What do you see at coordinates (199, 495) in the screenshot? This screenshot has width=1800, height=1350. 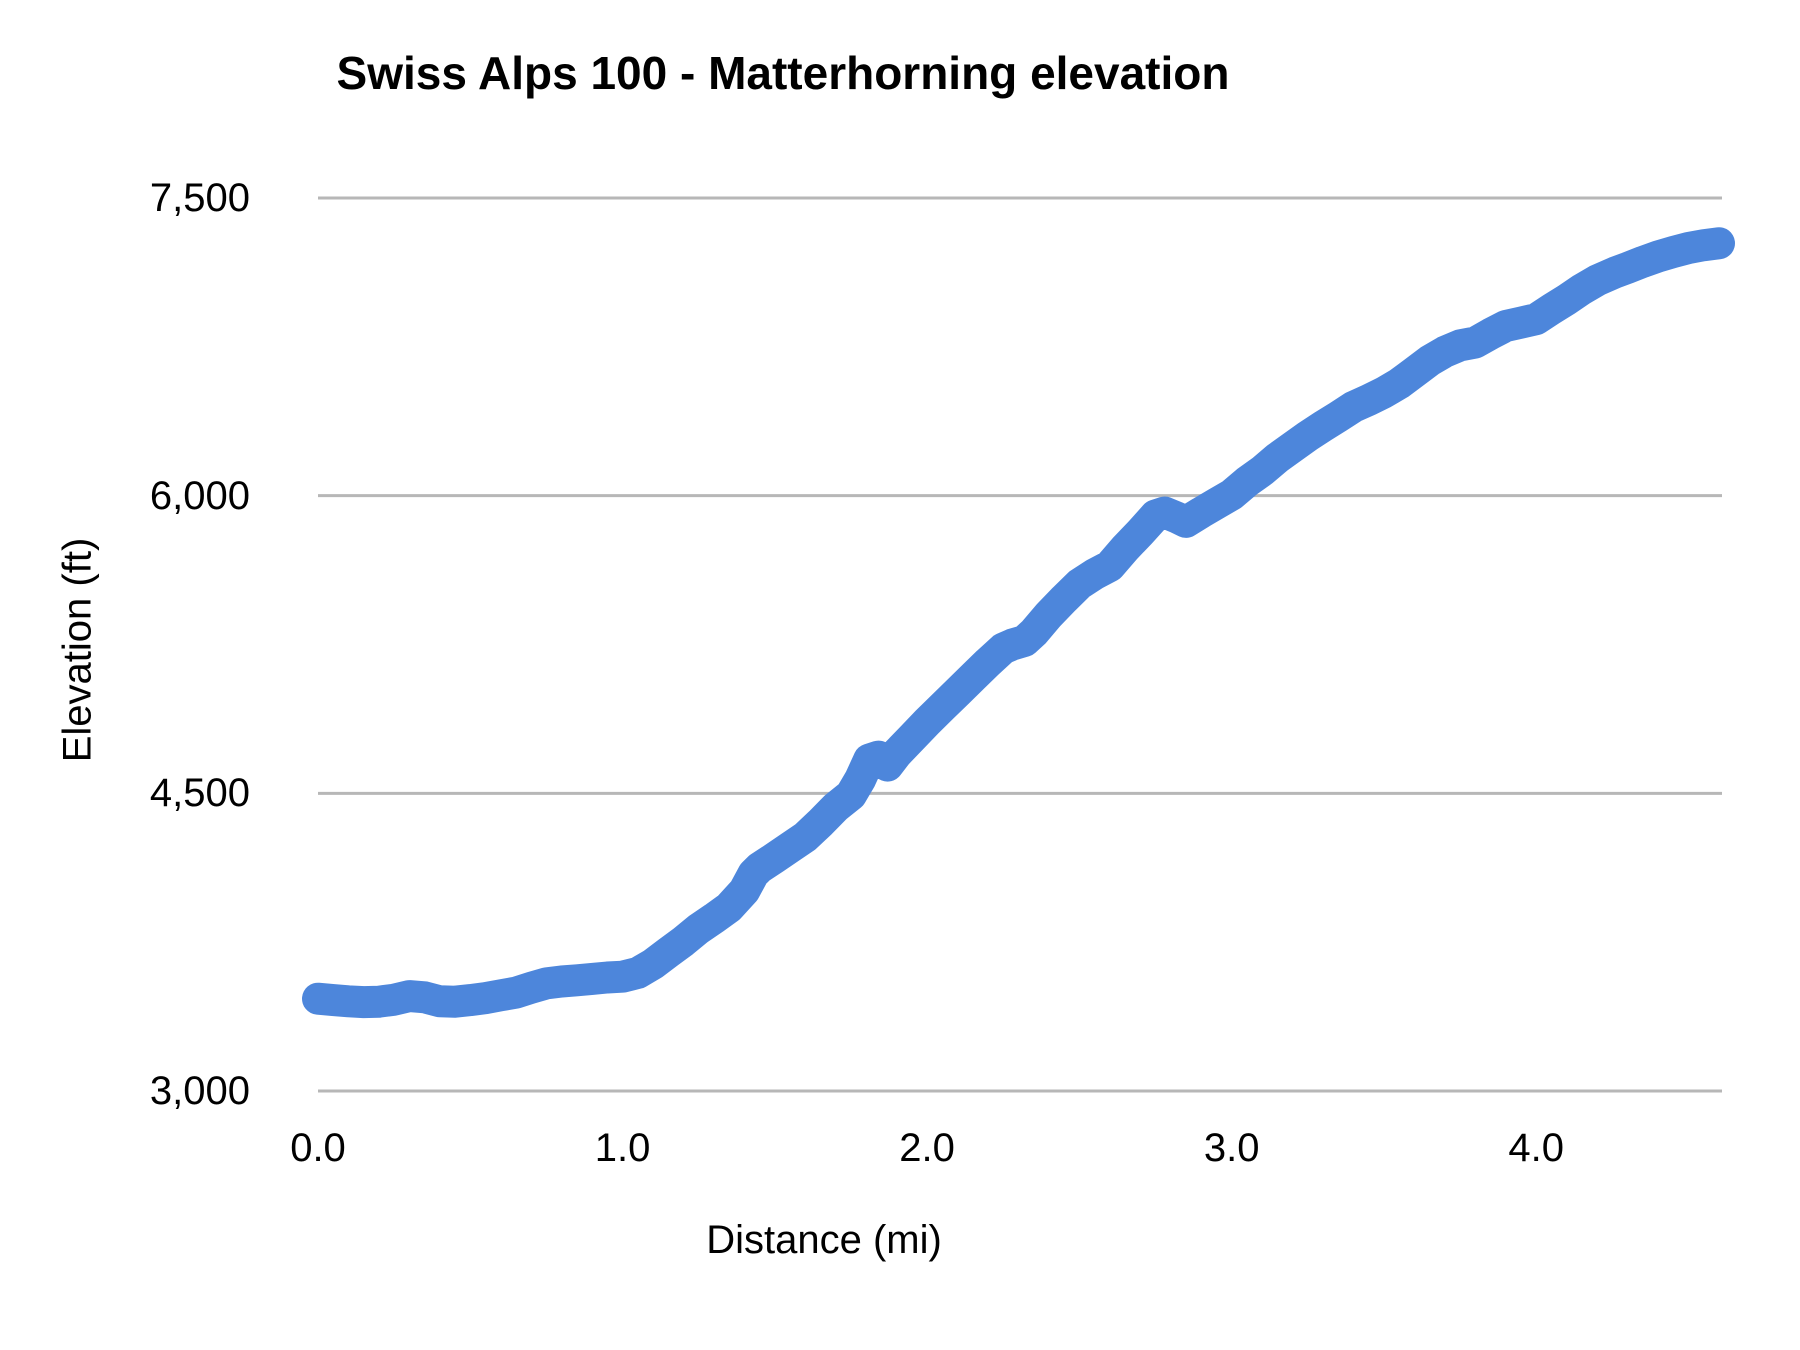 I see `y-tick-label-6,000: 6,000` at bounding box center [199, 495].